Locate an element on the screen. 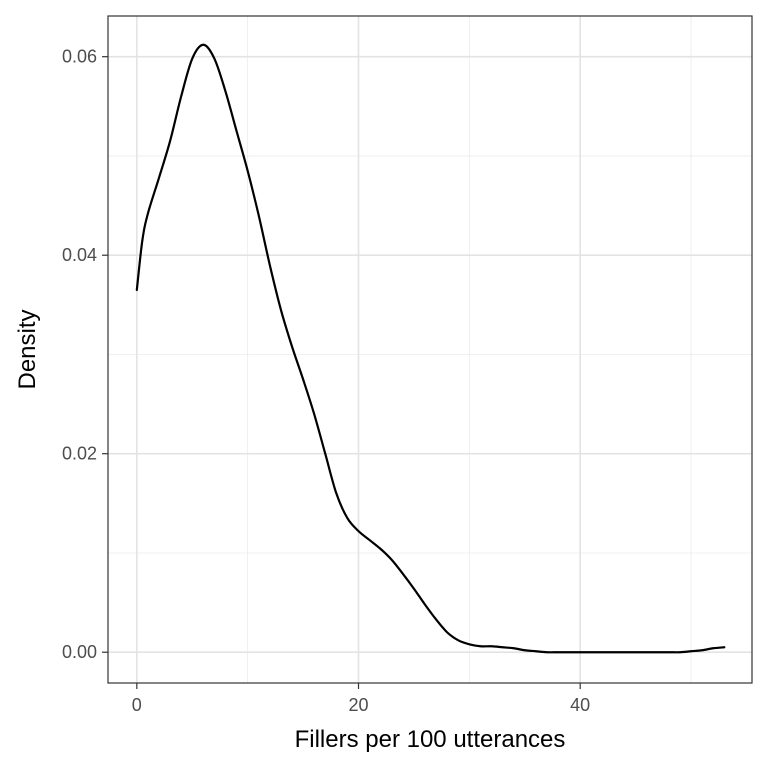 Image resolution: width=768 pixels, height=768 pixels. y-tick-label: 0.02 is located at coordinates (79, 454).